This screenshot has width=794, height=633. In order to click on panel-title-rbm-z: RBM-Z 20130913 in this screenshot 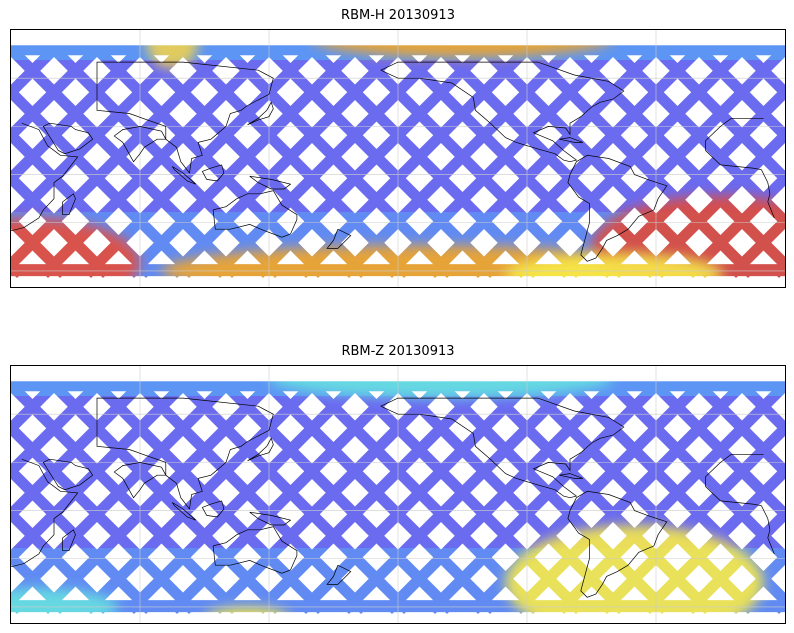, I will do `click(398, 351)`.